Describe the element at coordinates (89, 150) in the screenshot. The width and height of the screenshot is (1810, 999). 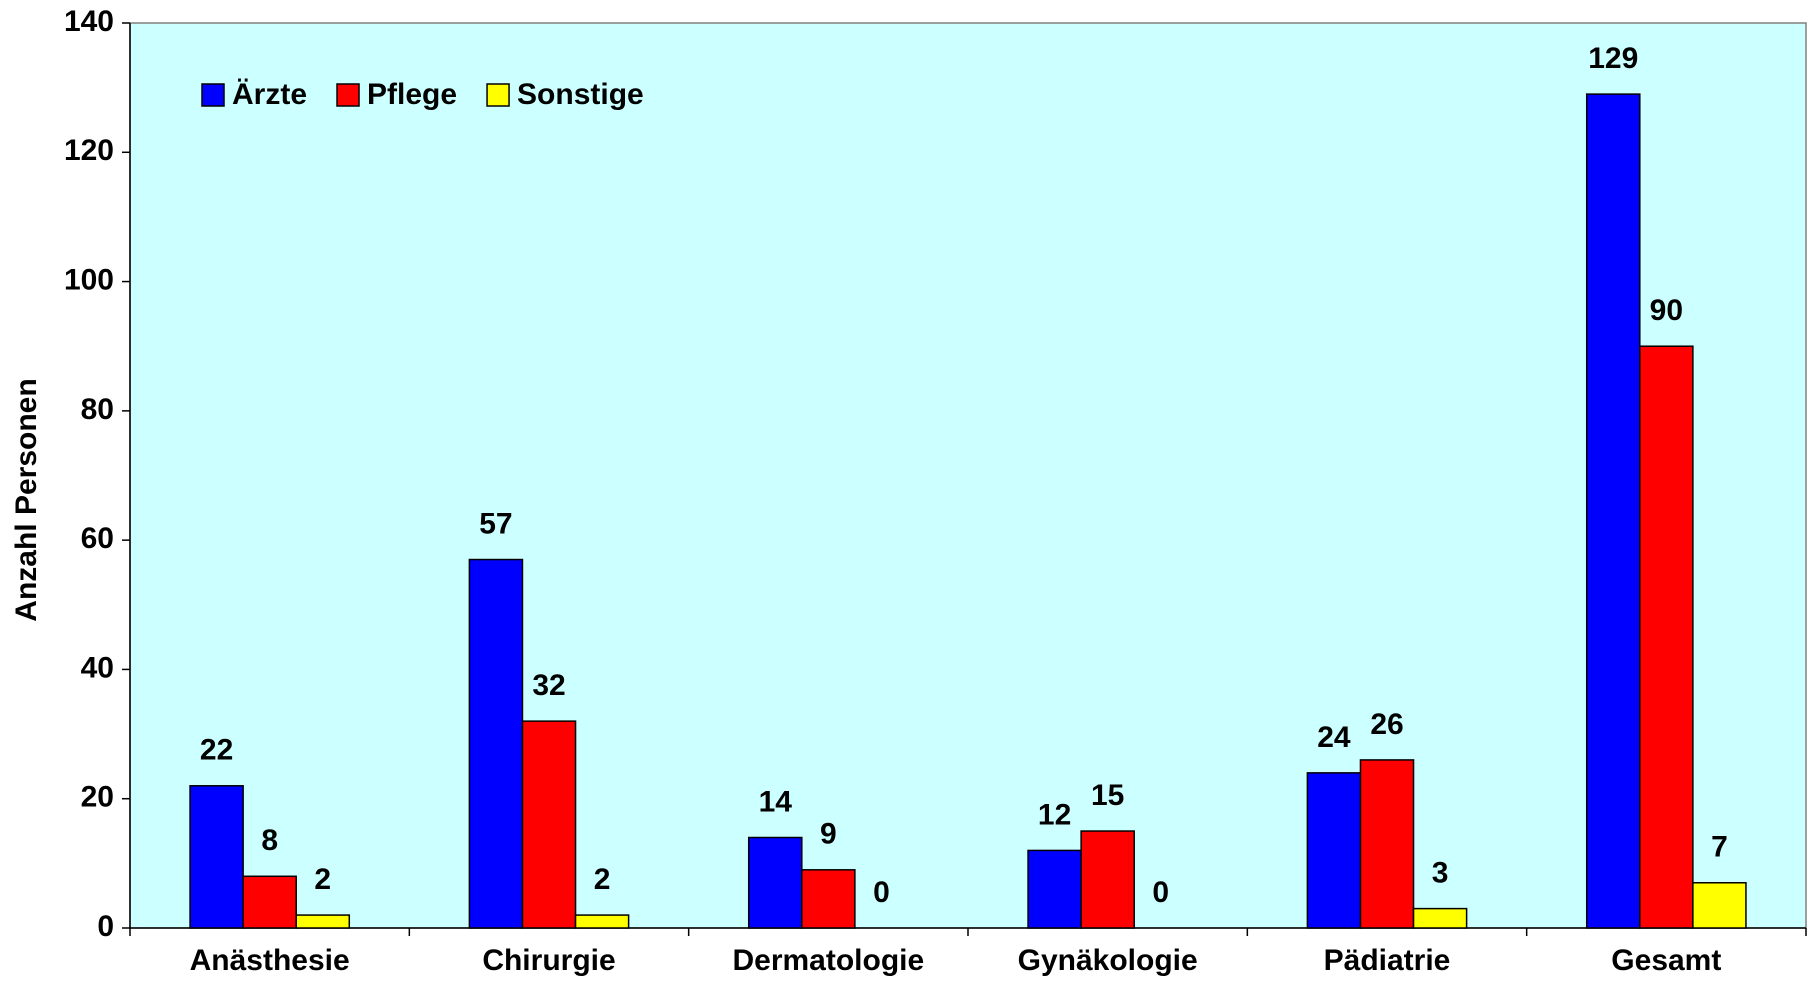
I see `y-tick-label: 120` at that location.